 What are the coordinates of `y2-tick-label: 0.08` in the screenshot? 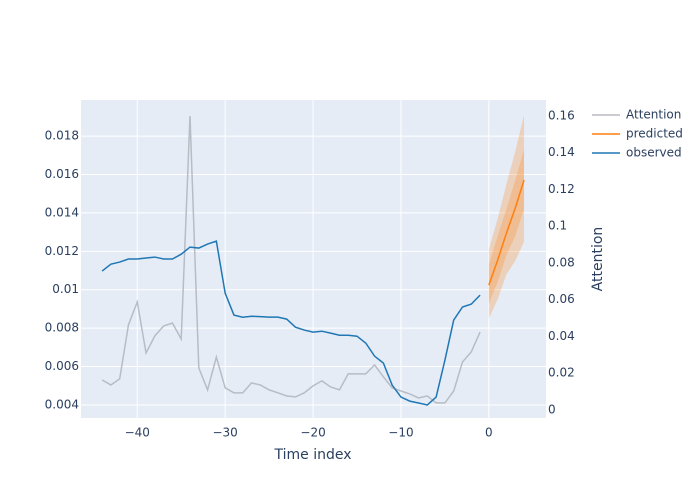 It's located at (561, 262).